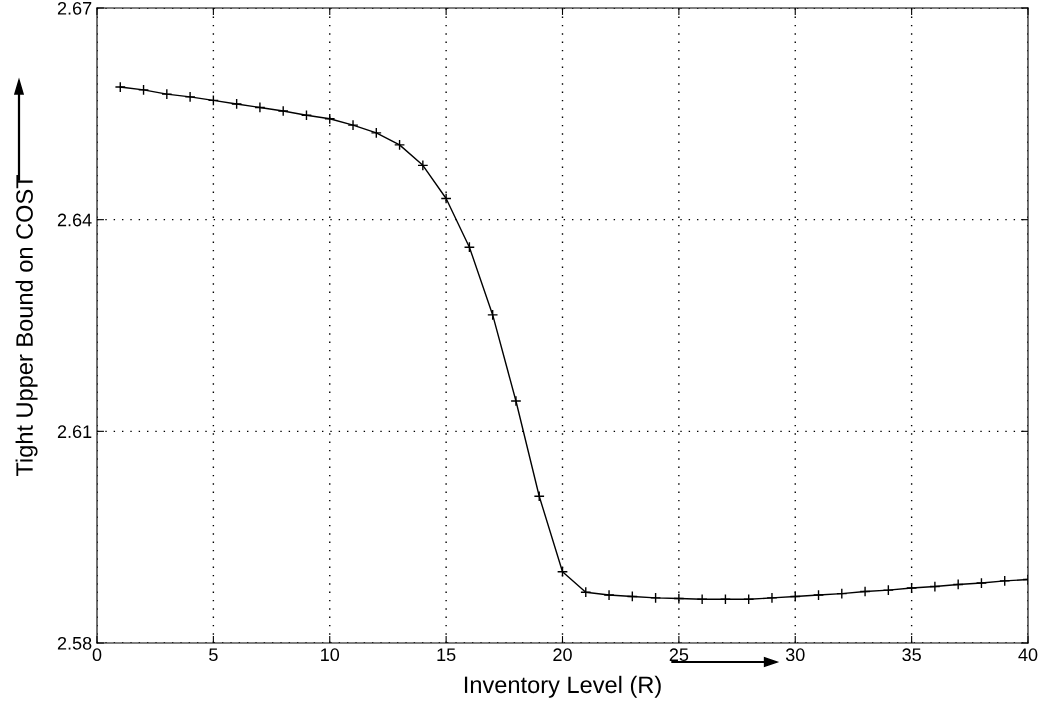 The width and height of the screenshot is (1039, 702). What do you see at coordinates (562, 655) in the screenshot?
I see `x-tick-label: 20` at bounding box center [562, 655].